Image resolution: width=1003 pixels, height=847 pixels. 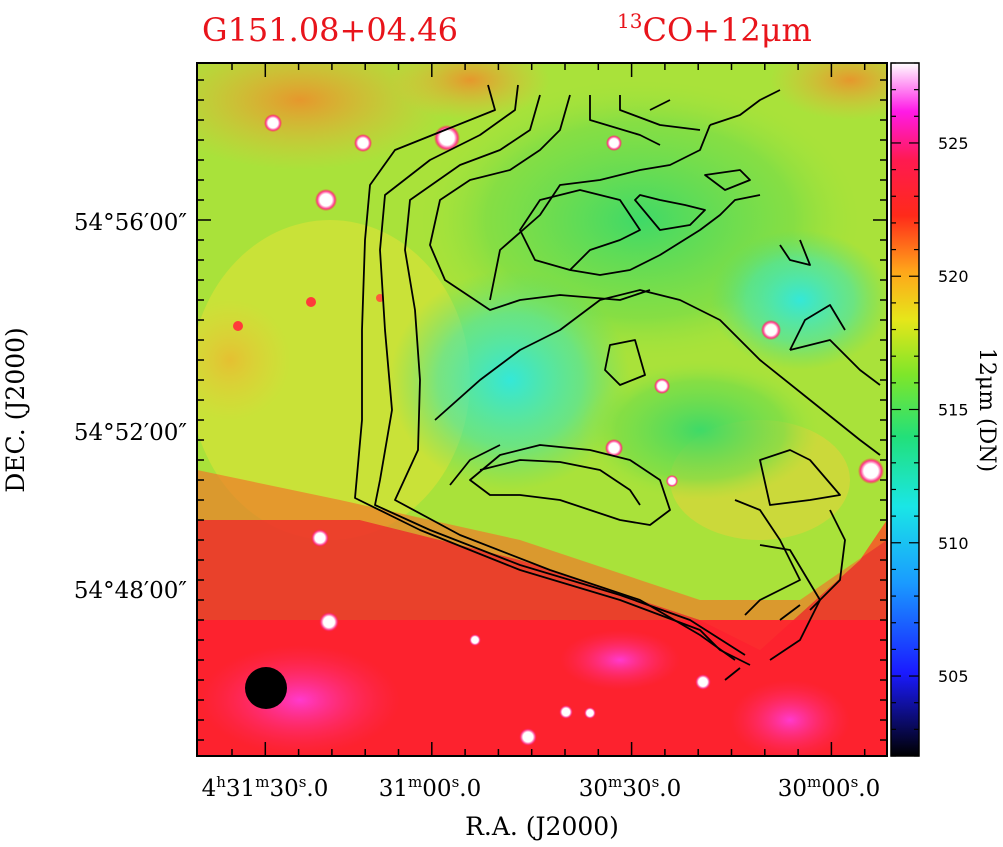 I want to click on title-tracer: 13CO+12μm, so click(x=714, y=29).